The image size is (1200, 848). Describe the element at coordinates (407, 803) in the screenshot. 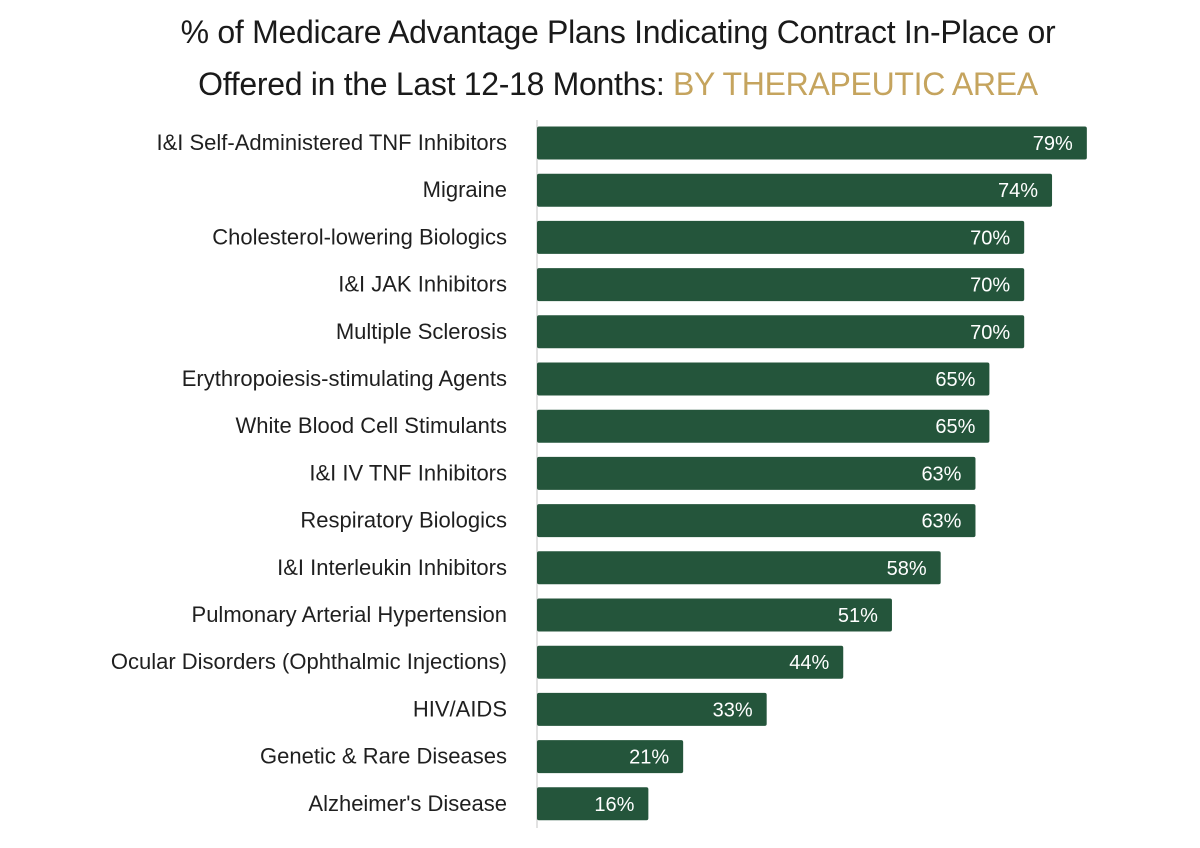

I see `category-label: Alzheimer's Disease` at that location.